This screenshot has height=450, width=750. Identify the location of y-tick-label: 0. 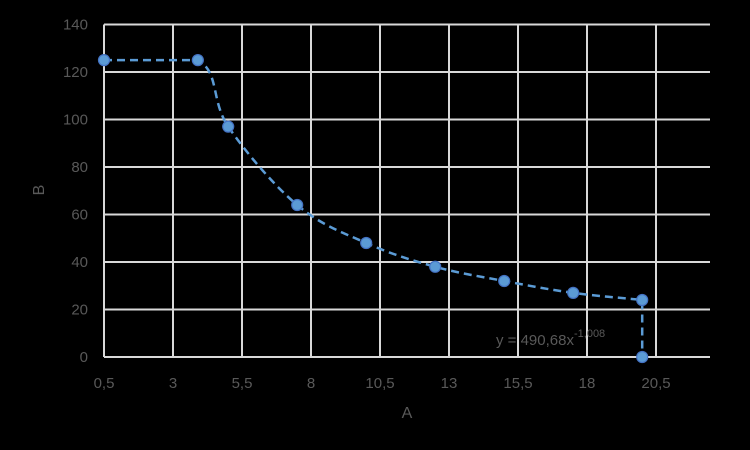
(84, 357).